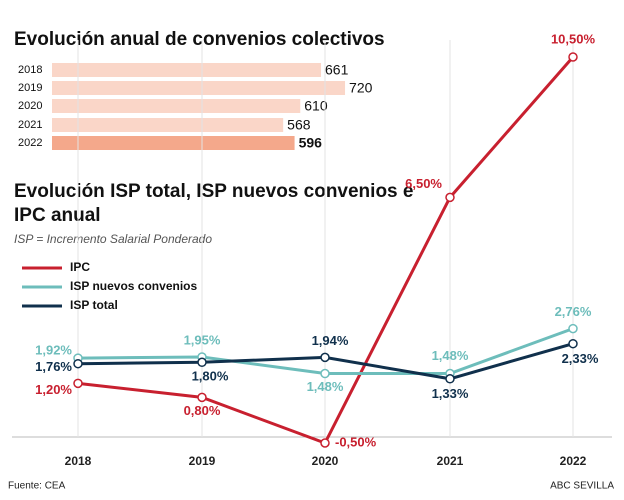 This screenshot has height=500, width=624. I want to click on line-chart-subtitle: ISP = Incremento Salarial Ponderado, so click(113, 239).